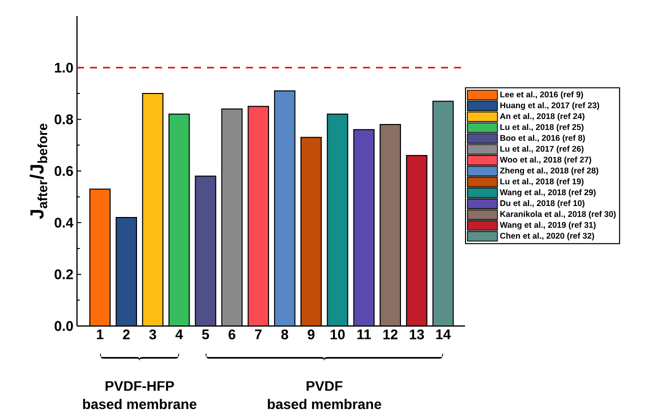 This screenshot has width=649, height=420. I want to click on legend-label: Boo et al., 2016 (ref 8), so click(542, 138).